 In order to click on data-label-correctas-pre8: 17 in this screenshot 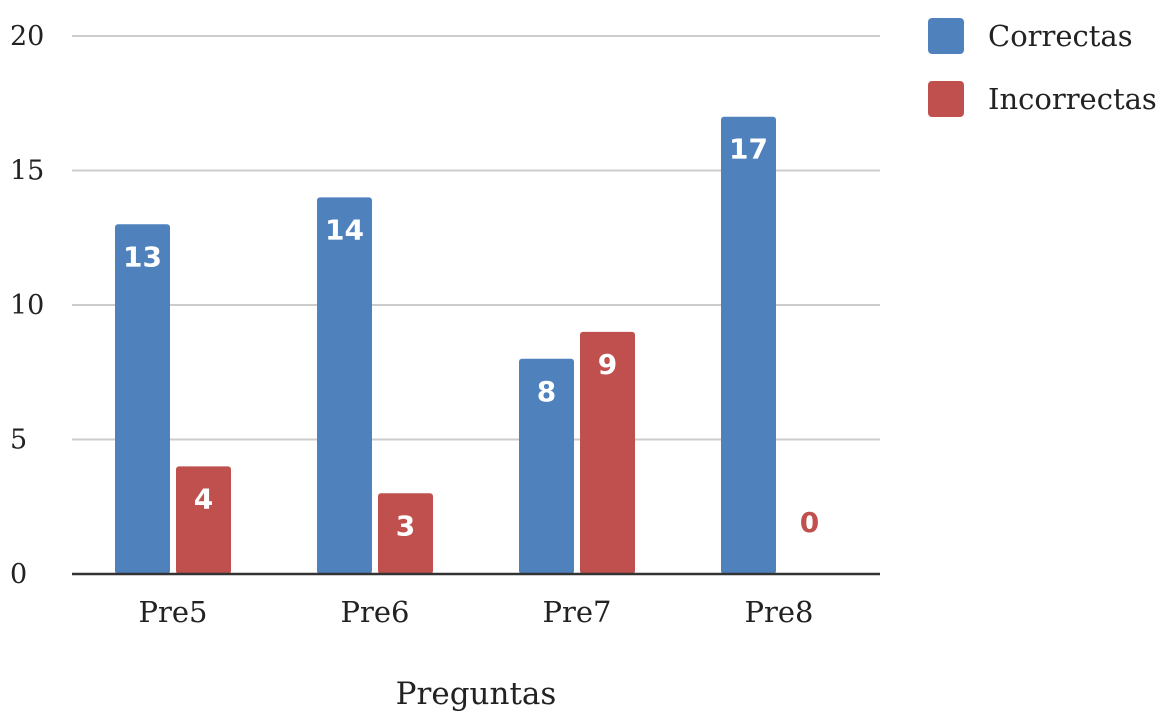, I will do `click(748, 149)`.